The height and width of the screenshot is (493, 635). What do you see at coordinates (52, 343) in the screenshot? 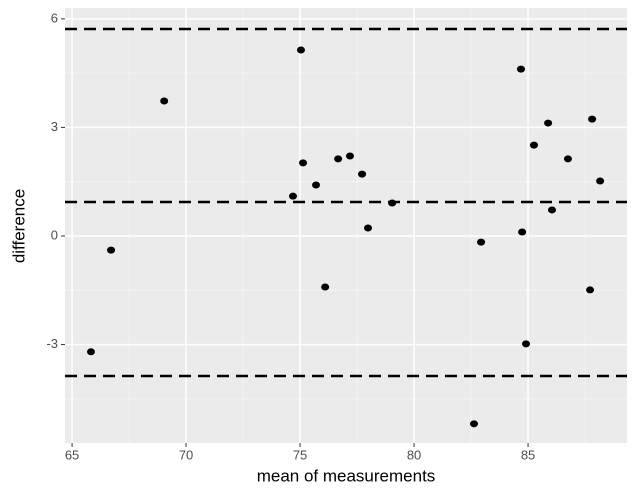
I see `y-tick-label: -3` at bounding box center [52, 343].